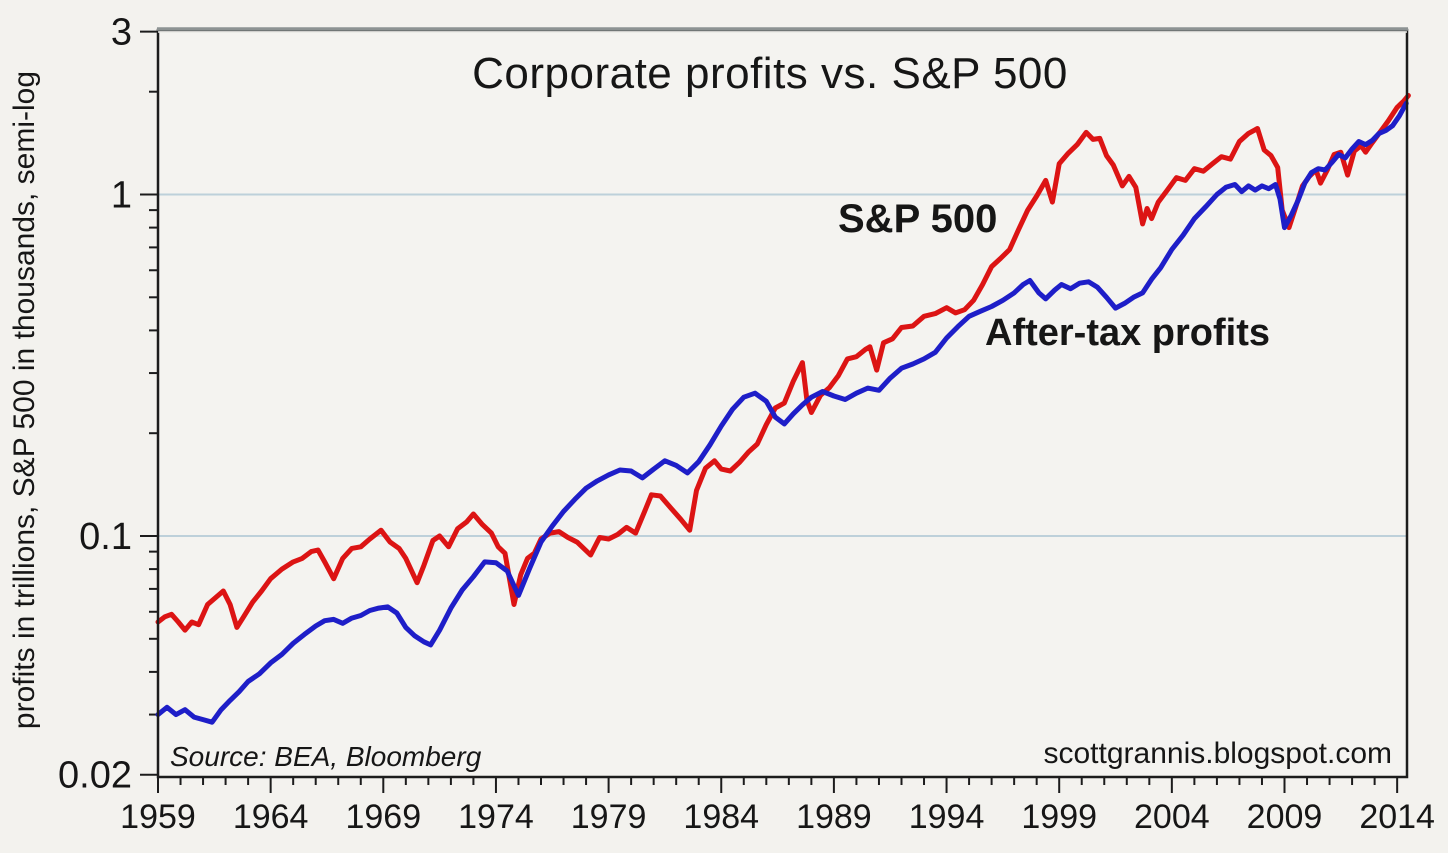  I want to click on x-tick-label: 1994, so click(947, 817).